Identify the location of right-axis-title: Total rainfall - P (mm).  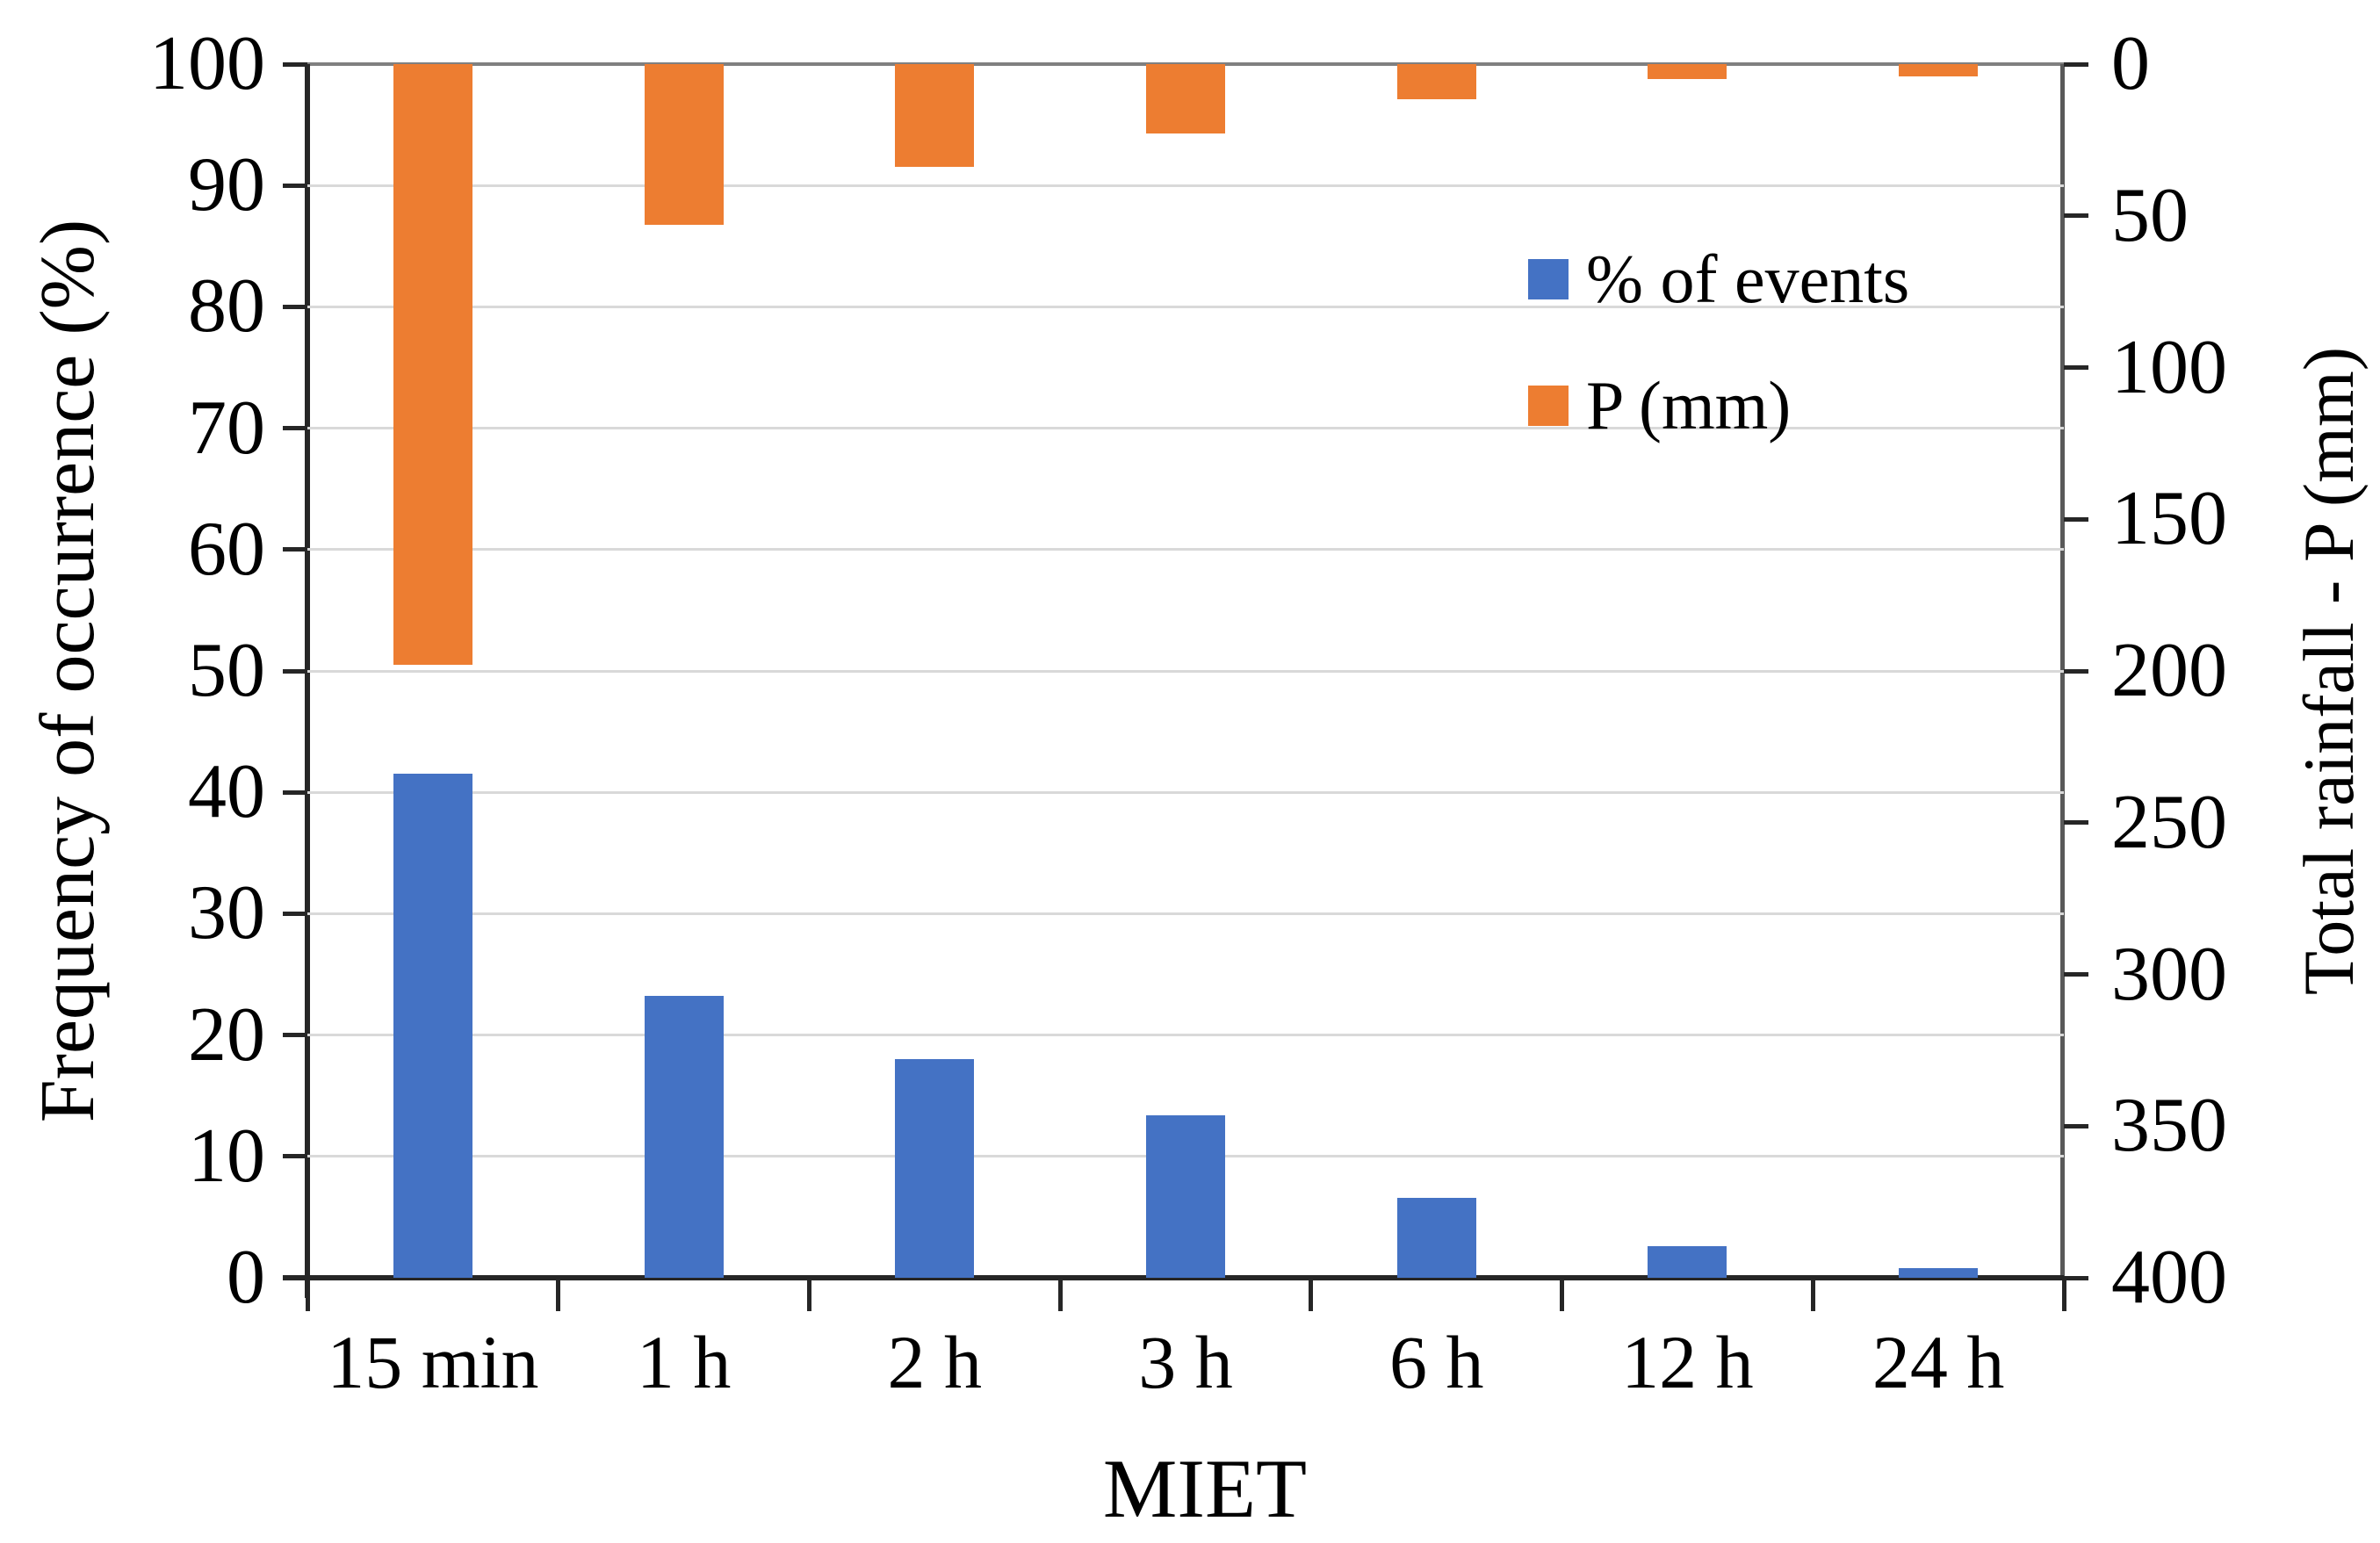
(2329, 671).